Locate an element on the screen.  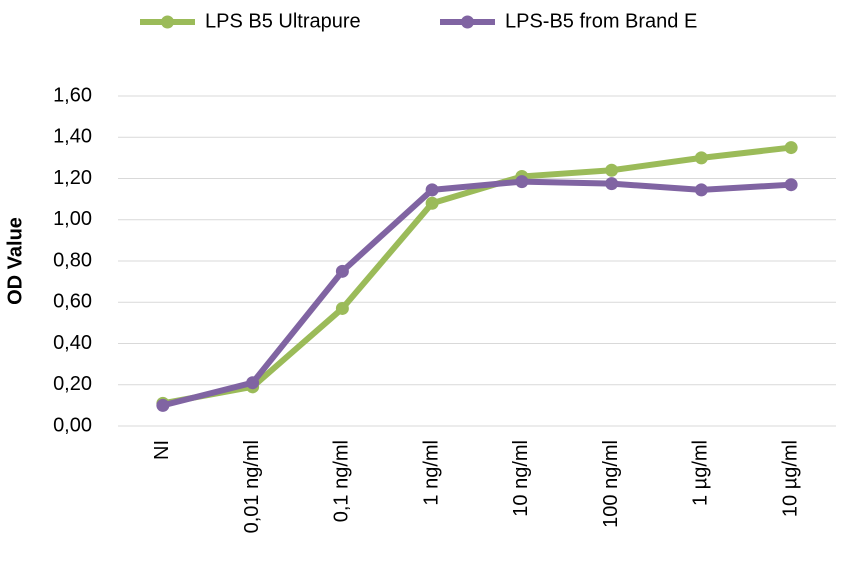
x-tick-label: 0,1 ng/ml is located at coordinates (342, 481).